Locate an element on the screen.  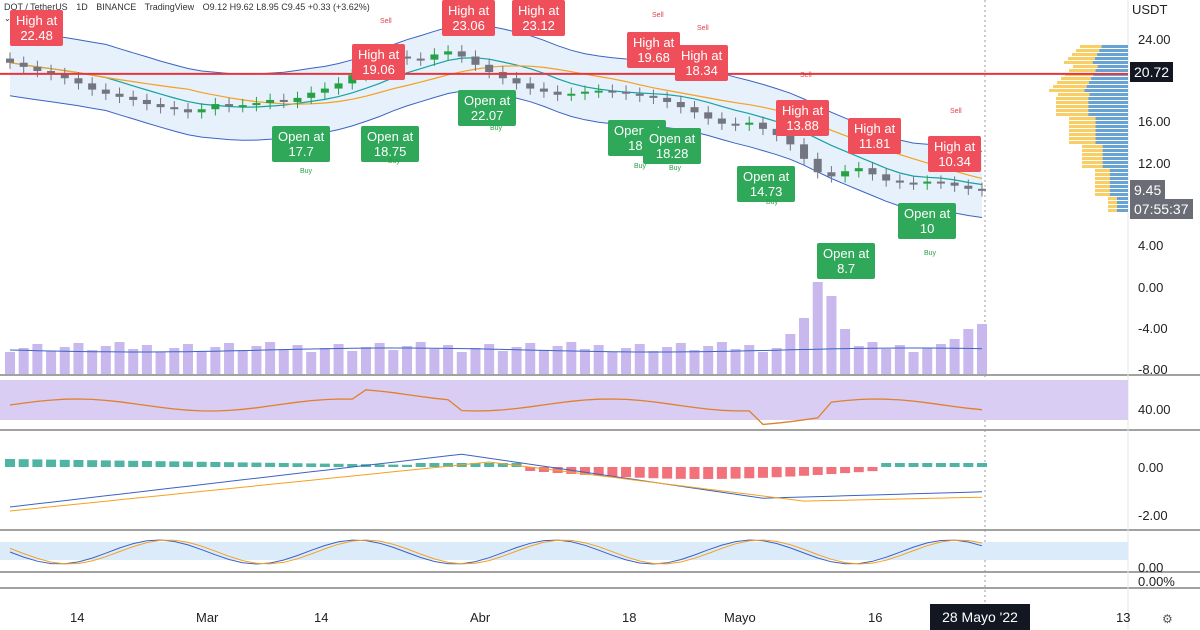
axis-unit: USDT is located at coordinates (1150, 9).